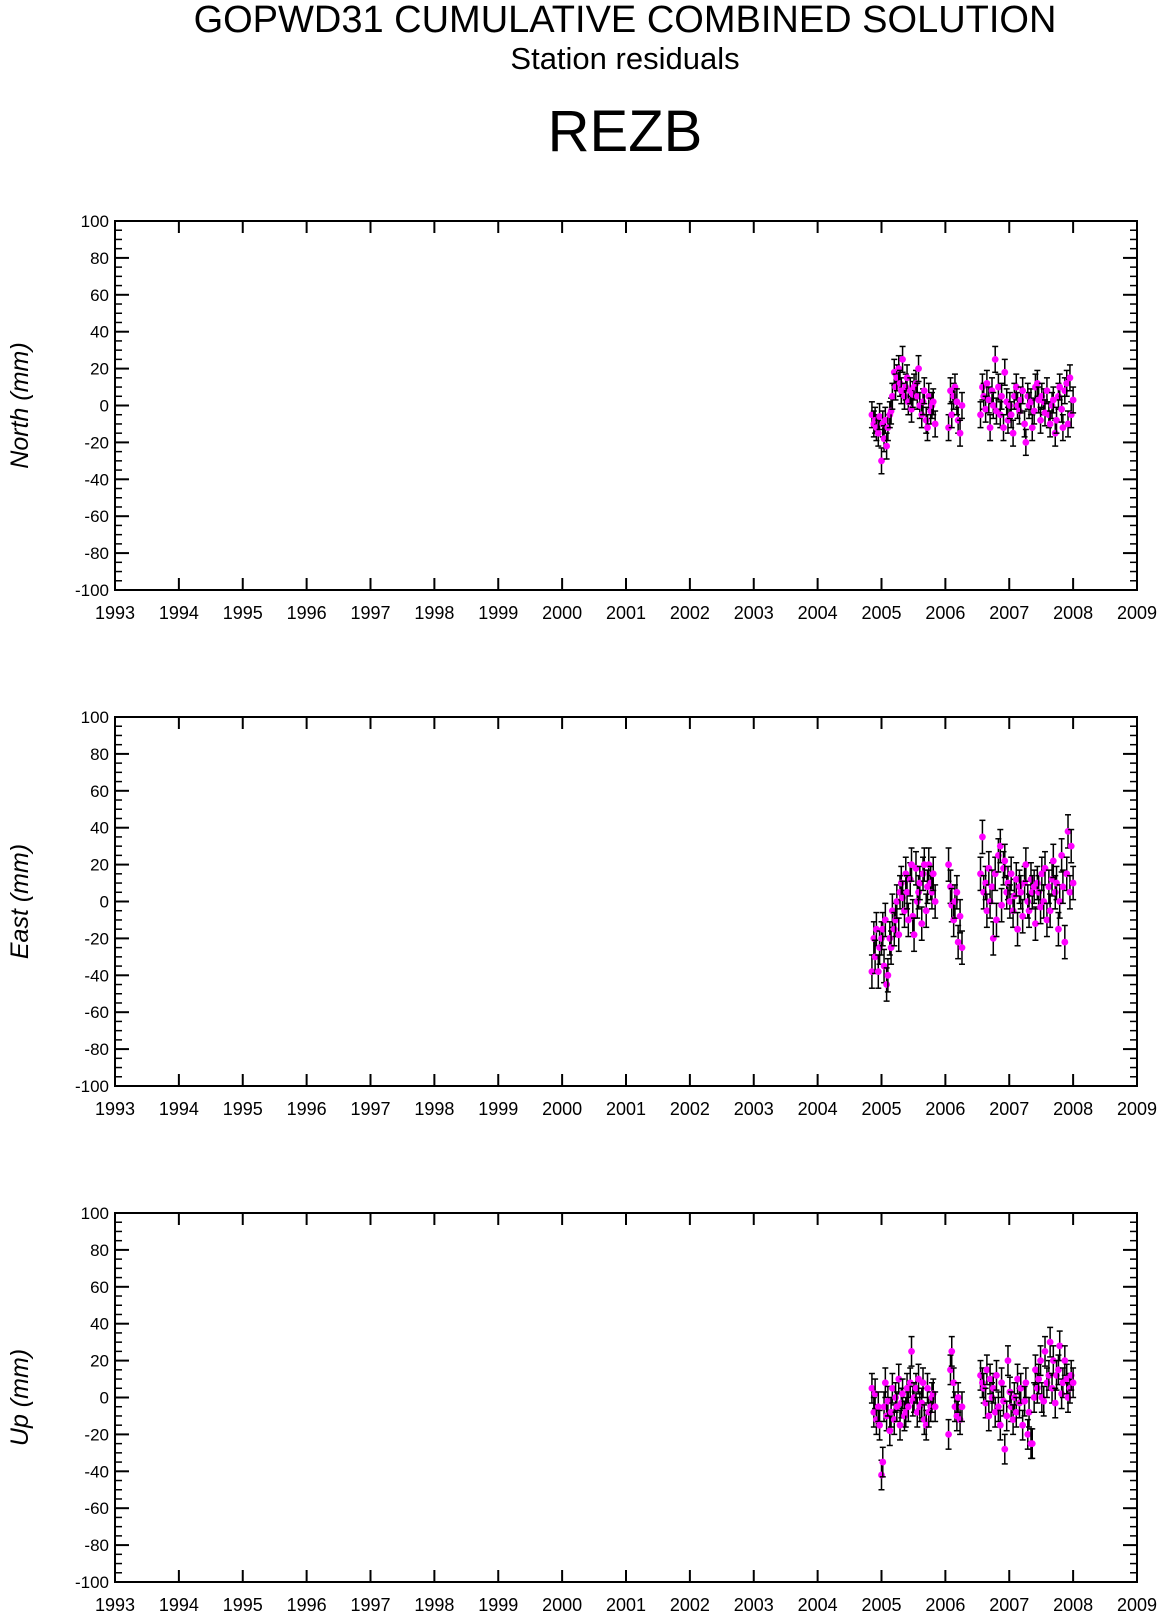 This screenshot has height=1621, width=1160. What do you see at coordinates (625, 131) in the screenshot?
I see `station-name: REZB` at bounding box center [625, 131].